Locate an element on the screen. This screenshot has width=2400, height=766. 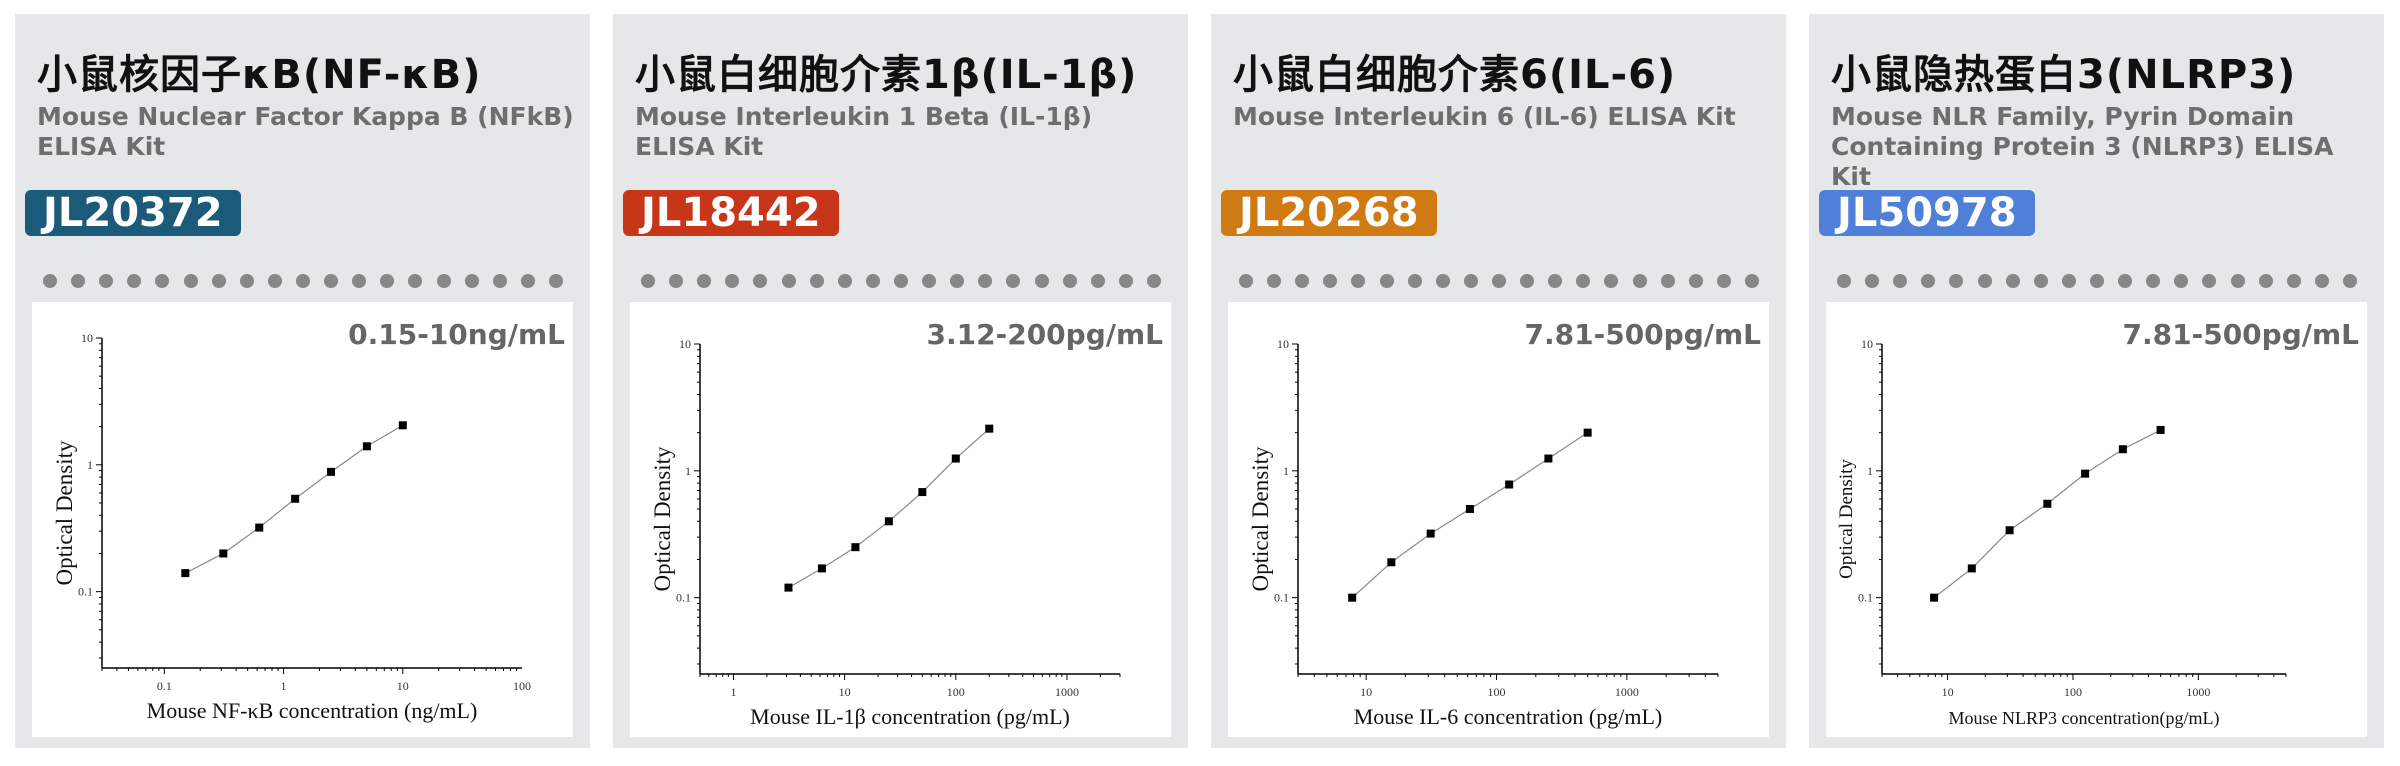
product-title: 小鼠隐热蛋白3(NLRP3) is located at coordinates (2064, 75).